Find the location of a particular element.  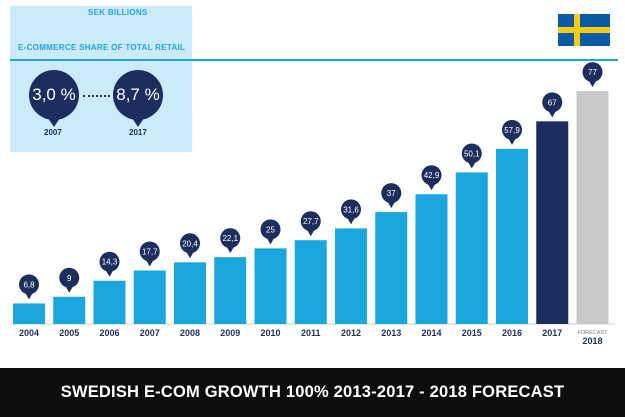

bar-2007 is located at coordinates (149, 297).